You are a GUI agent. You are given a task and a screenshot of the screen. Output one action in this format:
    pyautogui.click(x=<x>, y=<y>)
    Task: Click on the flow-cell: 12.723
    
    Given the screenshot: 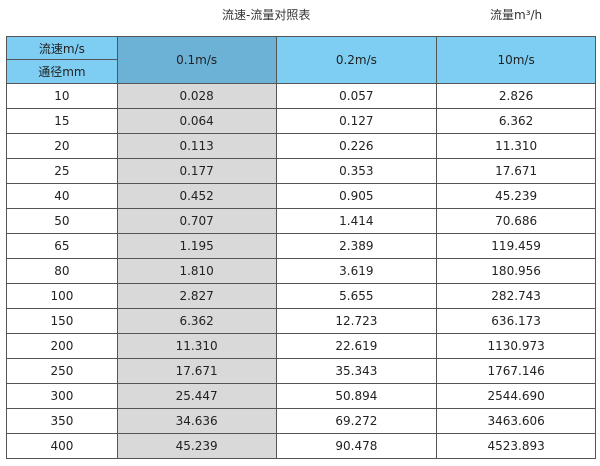 What is the action you would take?
    pyautogui.click(x=356, y=321)
    